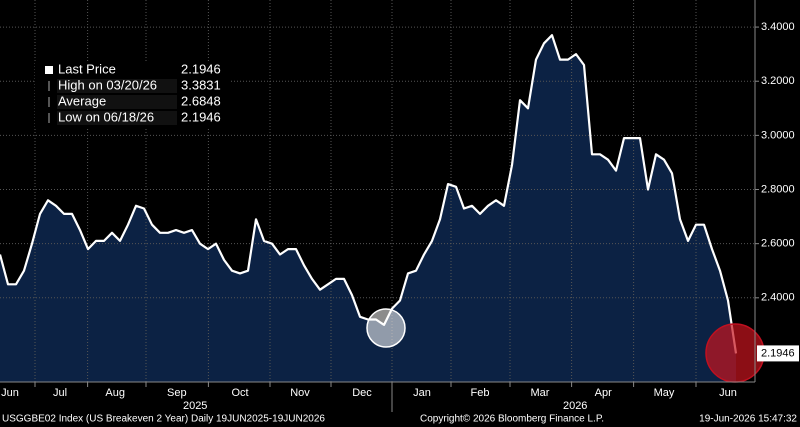 The image size is (800, 427). Describe the element at coordinates (362, 393) in the screenshot. I see `x-tick-label: Dec` at that location.